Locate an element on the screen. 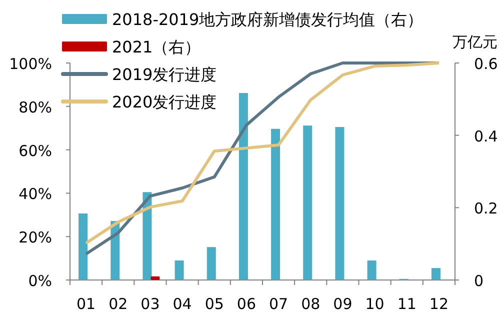 Image resolution: width=504 pixels, height=322 pixels. y-tick-label: 100% is located at coordinates (30, 64).